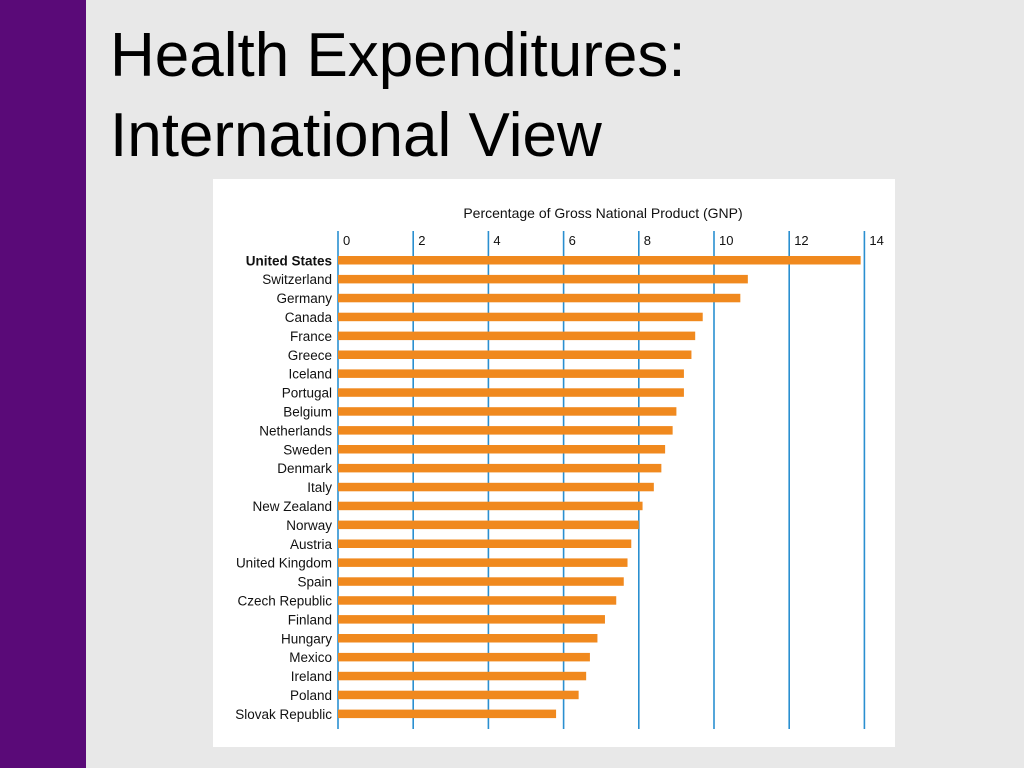  Describe the element at coordinates (284, 563) in the screenshot. I see `category-label-united-kingdom: United Kingdom` at that location.